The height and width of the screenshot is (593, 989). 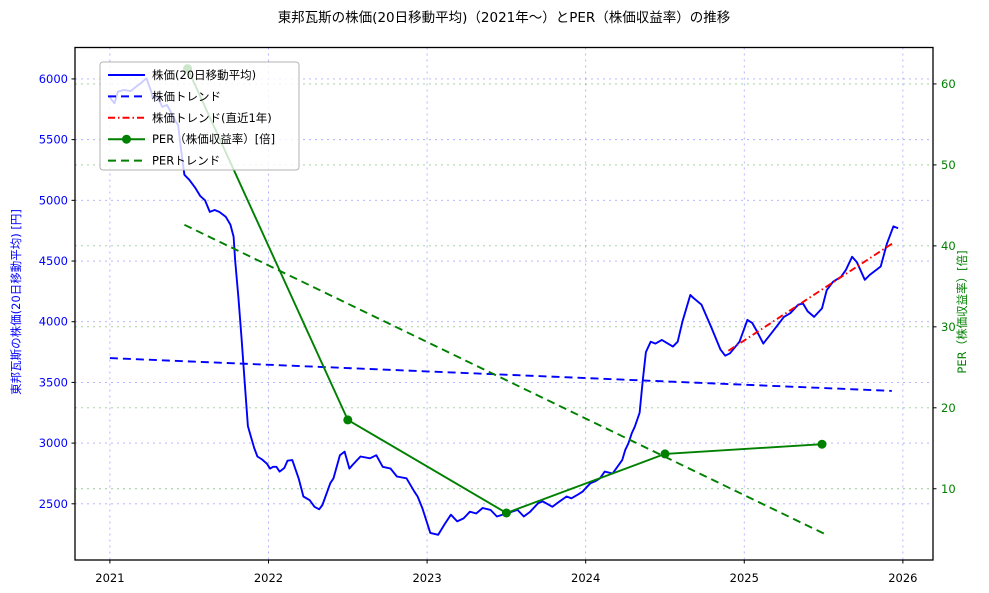 What do you see at coordinates (504, 17) in the screenshot?
I see `chart-title: 東邦瓦斯の株価(20日移動平均)（2021年～）とPER（株価収益率）の推移` at bounding box center [504, 17].